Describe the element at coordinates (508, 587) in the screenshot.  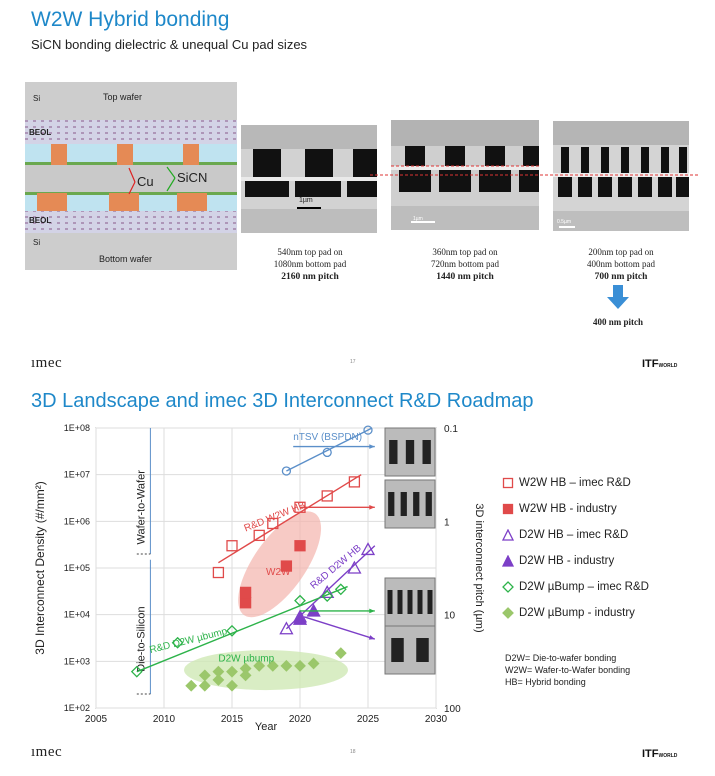
I see `diamond-open-icon` at that location.